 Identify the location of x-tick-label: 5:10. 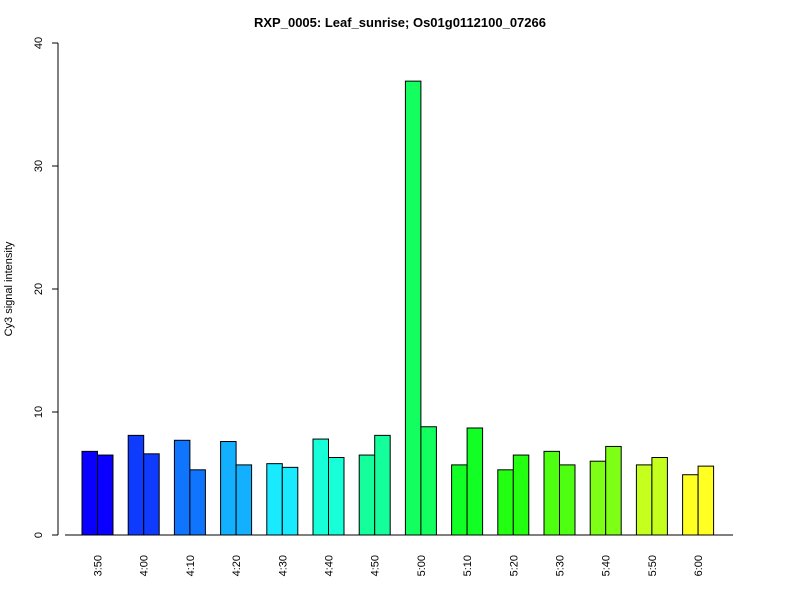
(468, 565).